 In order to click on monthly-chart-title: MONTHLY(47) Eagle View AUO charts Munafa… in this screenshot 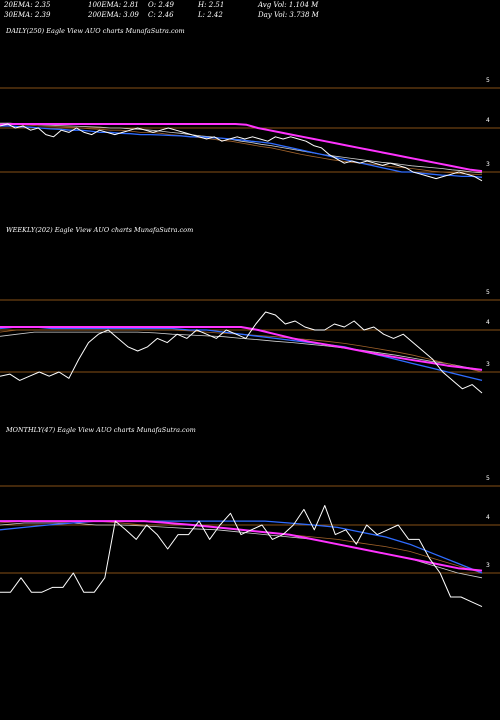, I will do `click(101, 430)`.